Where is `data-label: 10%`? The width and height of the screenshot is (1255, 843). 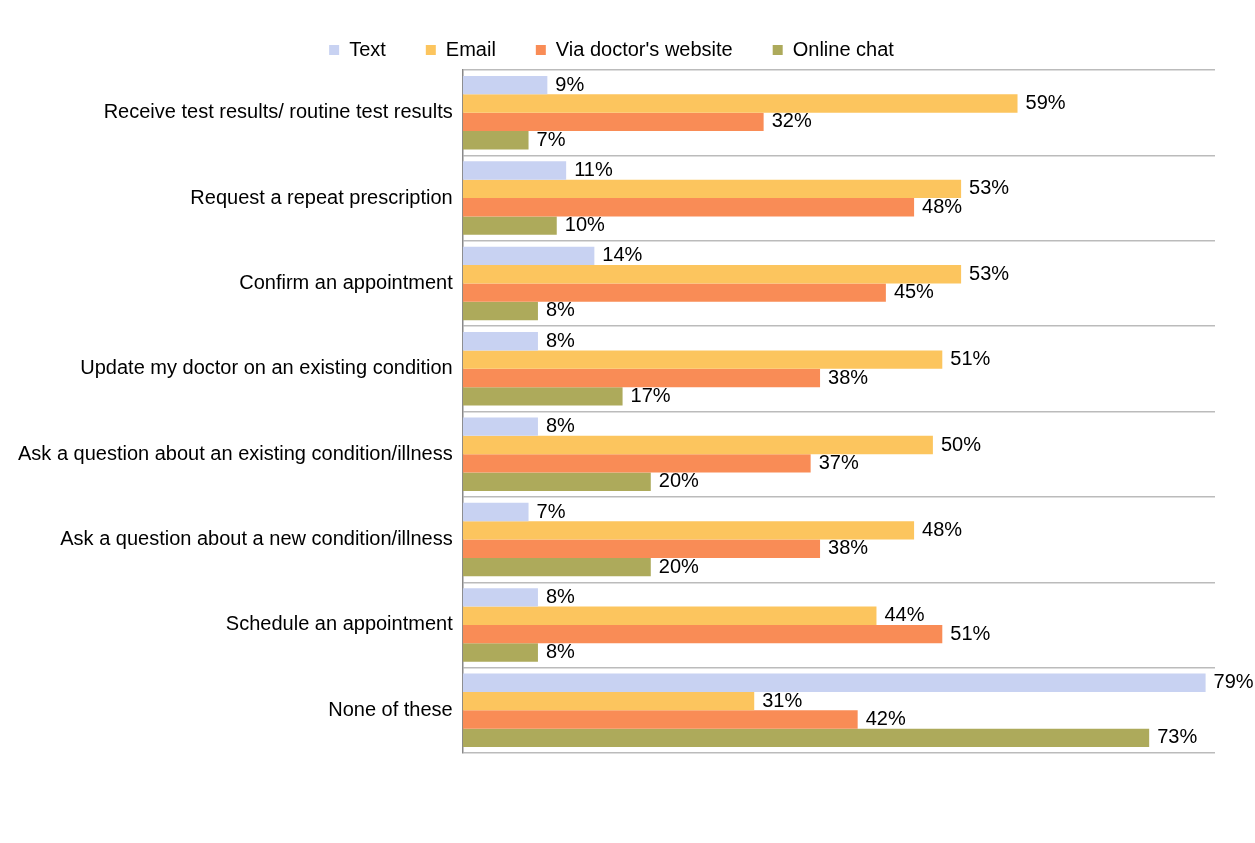 data-label: 10% is located at coordinates (584, 224).